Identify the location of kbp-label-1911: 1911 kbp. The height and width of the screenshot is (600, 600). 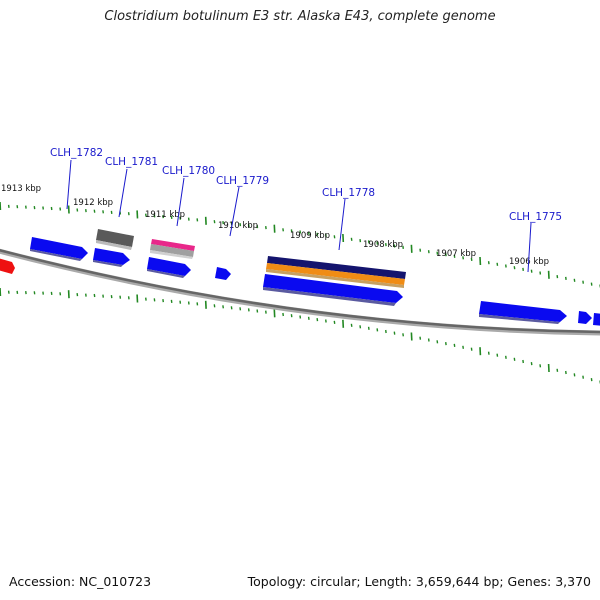
(165, 215).